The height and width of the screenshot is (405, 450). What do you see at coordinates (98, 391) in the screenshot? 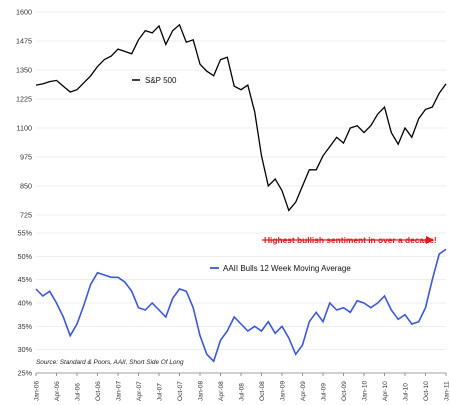
I see `x-tick-label: Oct-06` at bounding box center [98, 391].